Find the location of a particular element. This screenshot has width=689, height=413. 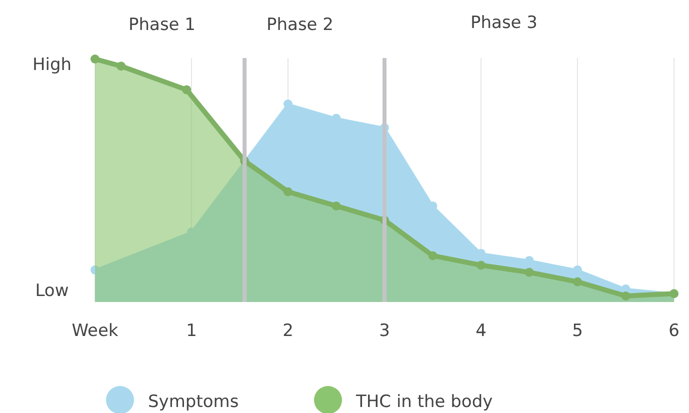

legend-label: Symptoms is located at coordinates (193, 402).